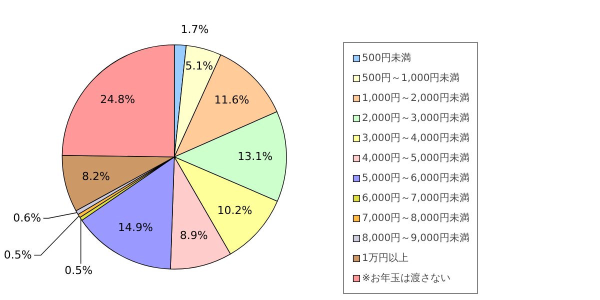 This screenshot has width=600, height=300. Describe the element at coordinates (27, 218) in the screenshot. I see `data-label: 0.6%` at that location.